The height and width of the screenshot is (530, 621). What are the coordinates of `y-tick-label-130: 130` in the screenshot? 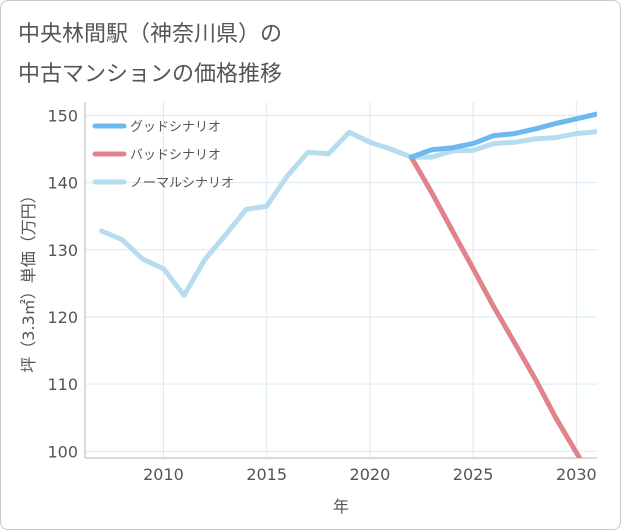 It's located at (62, 250).